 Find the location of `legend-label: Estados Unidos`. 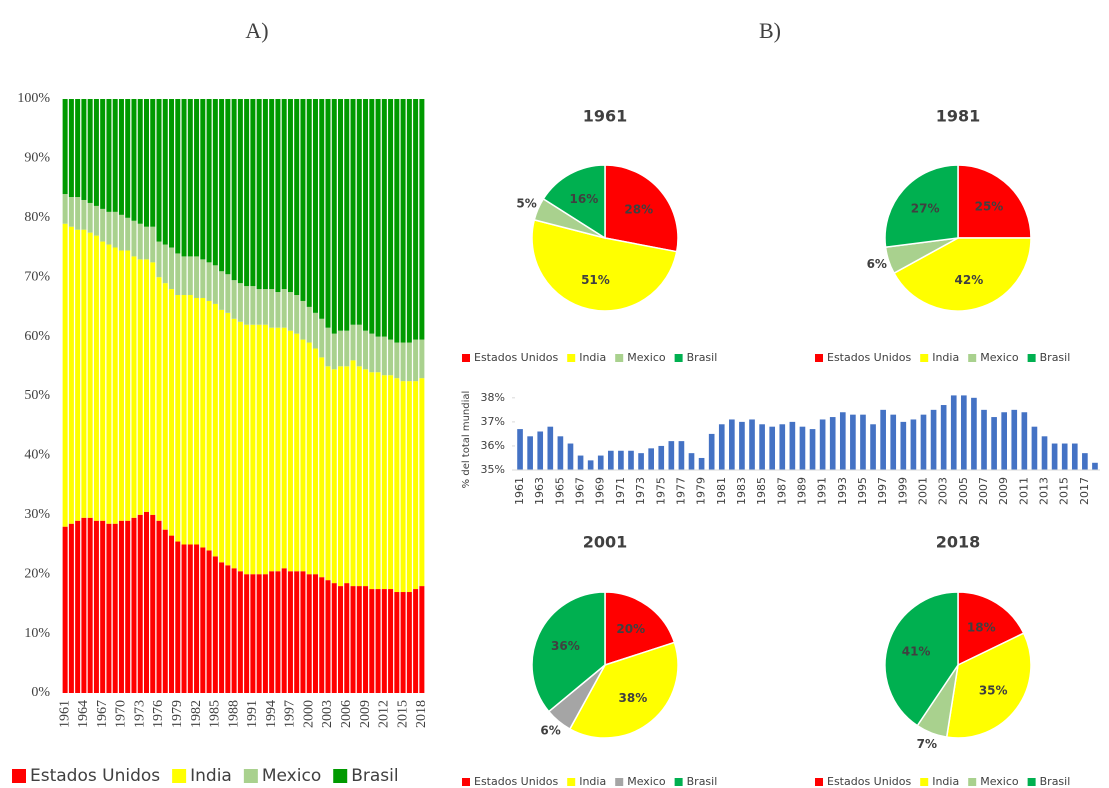

legend-label: Estados Unidos is located at coordinates (95, 776).